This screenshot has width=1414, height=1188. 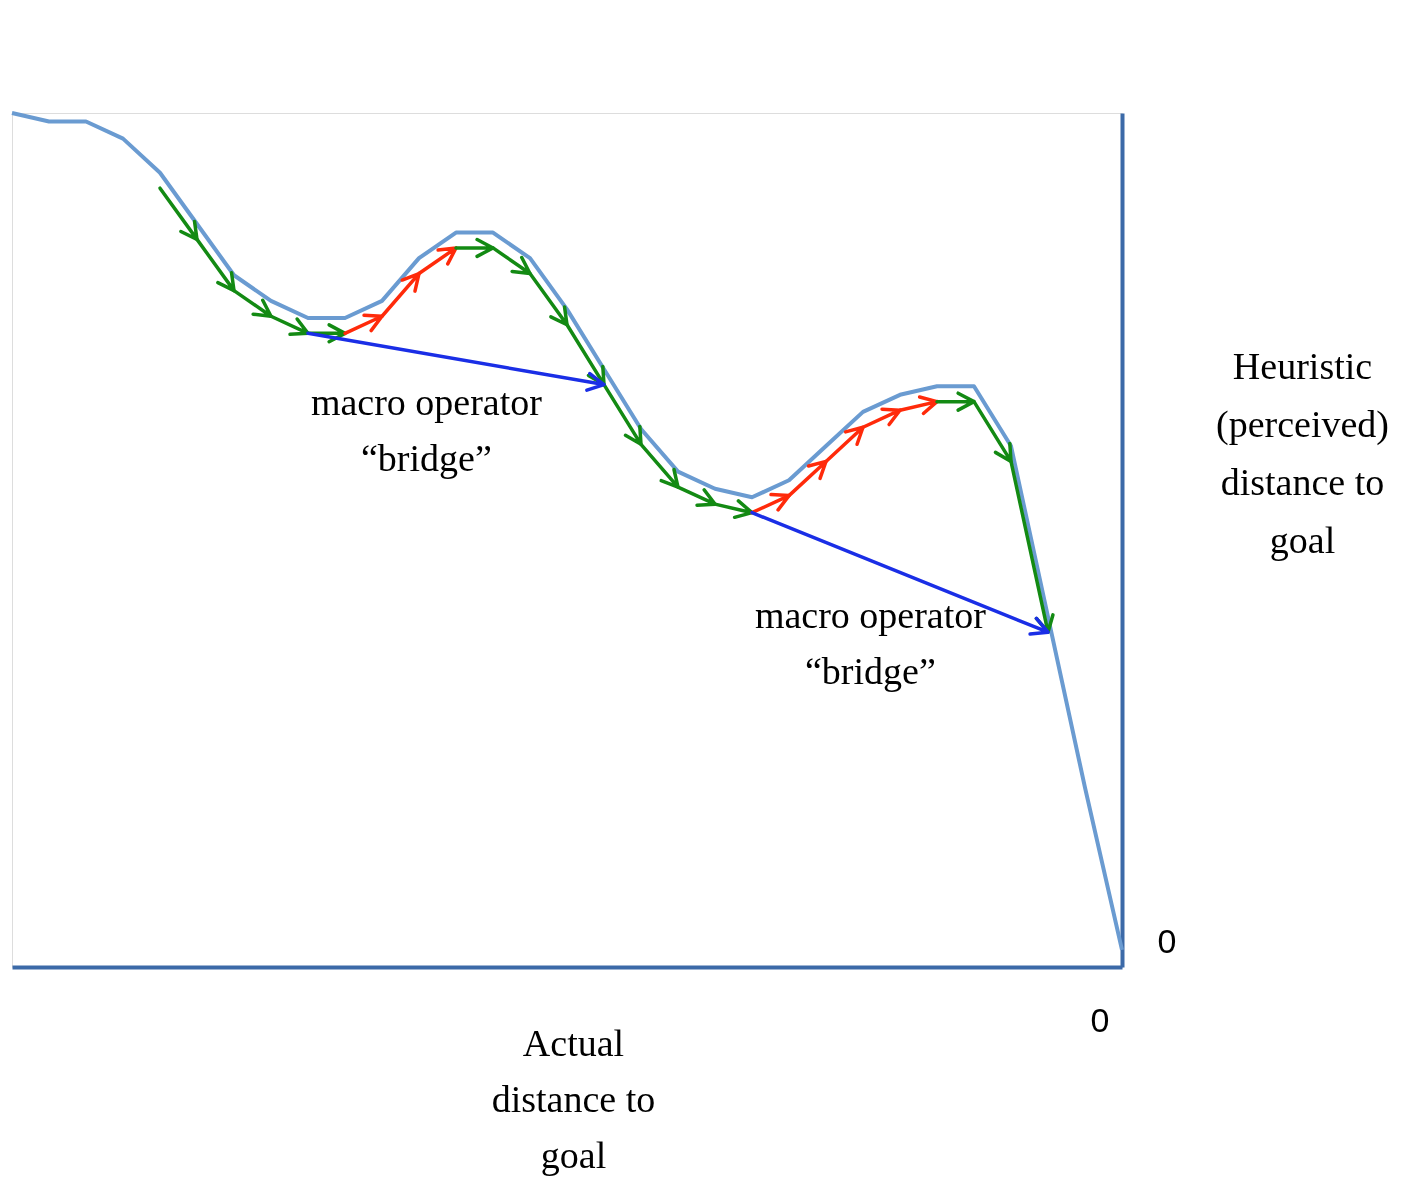 What do you see at coordinates (1302, 452) in the screenshot?
I see `y-axis-title: Heuristic (perceived) distance to goal` at bounding box center [1302, 452].